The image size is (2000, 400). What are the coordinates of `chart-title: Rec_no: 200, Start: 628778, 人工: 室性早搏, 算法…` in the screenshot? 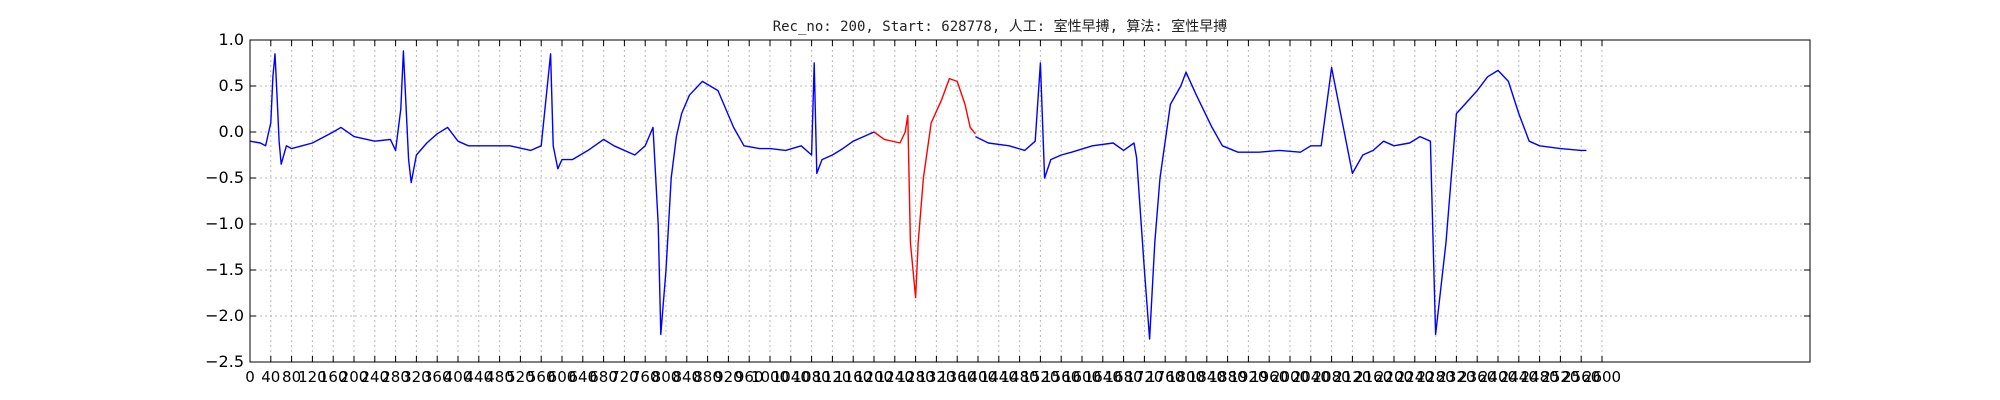 It's located at (1000, 26).